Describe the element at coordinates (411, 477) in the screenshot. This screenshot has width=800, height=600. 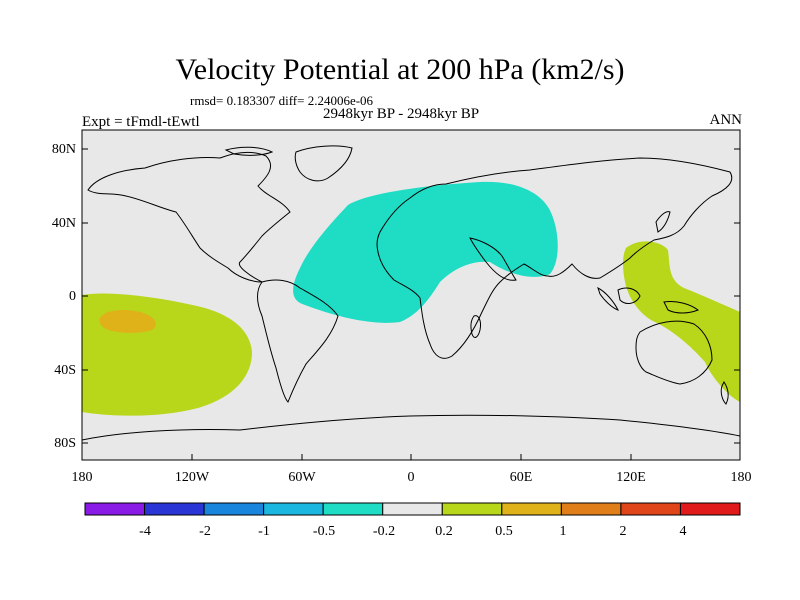
I see `lon-tick-0: 0` at that location.